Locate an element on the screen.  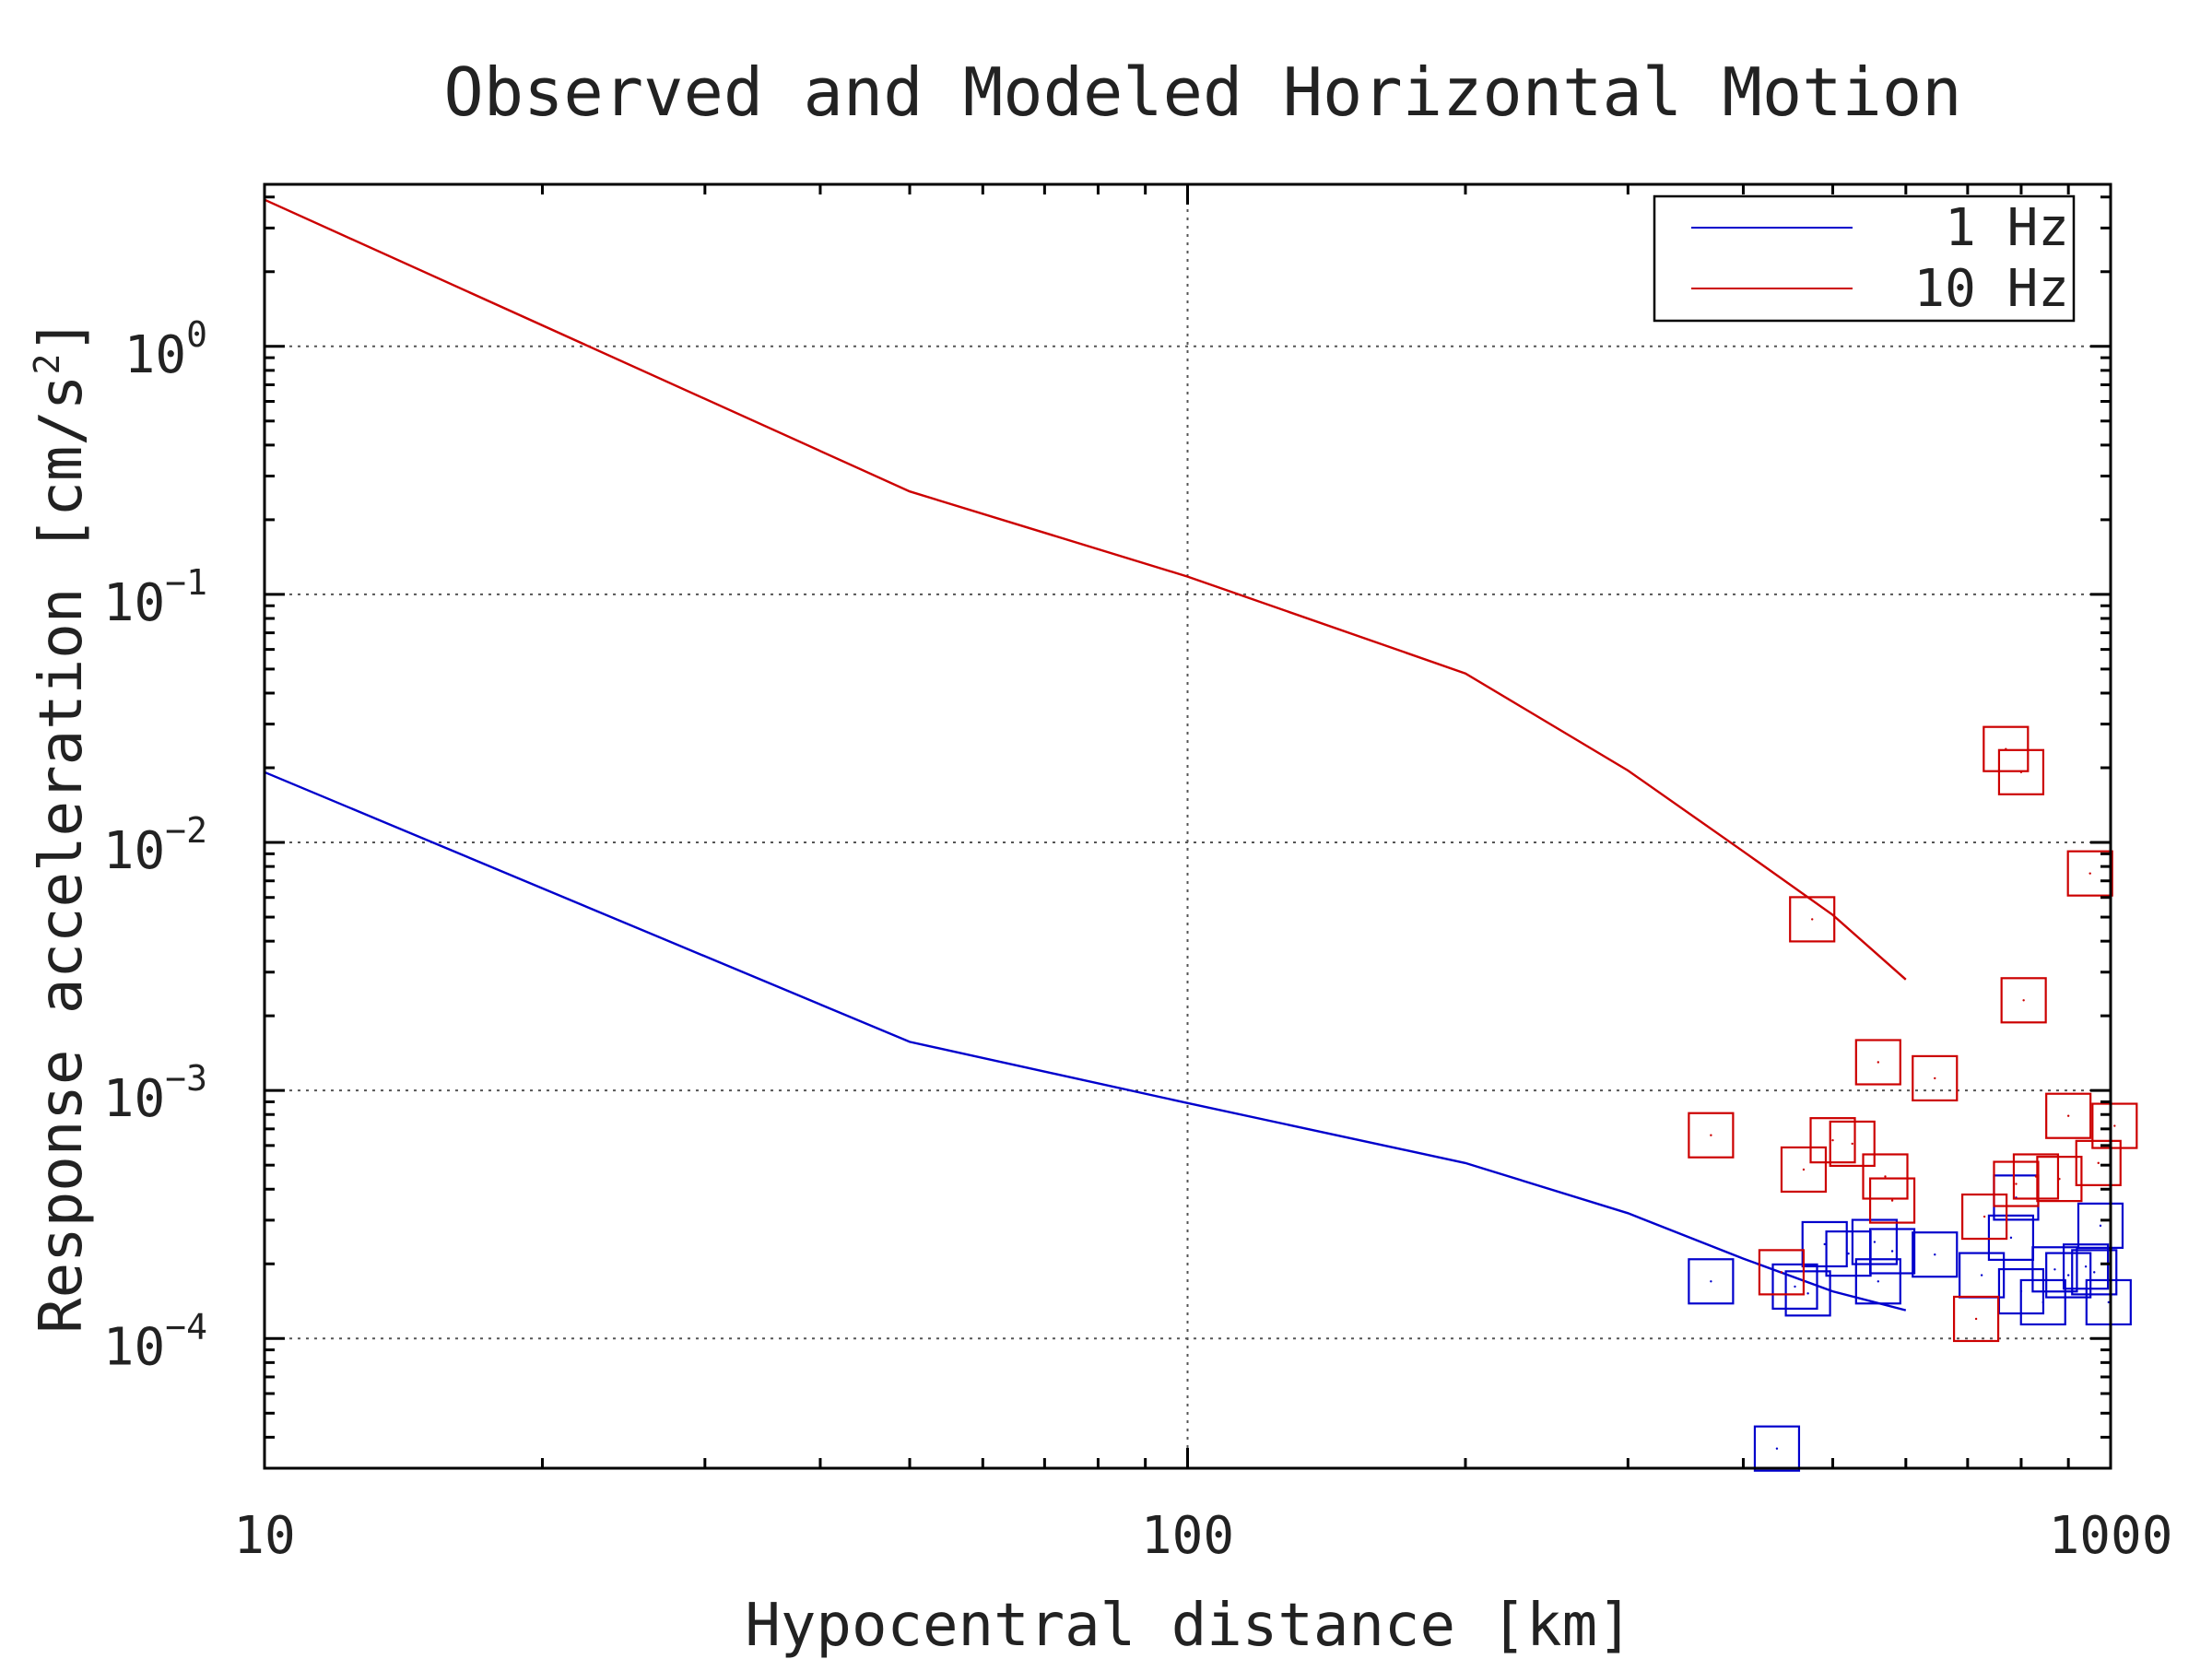
y-axis-label-end: ] is located at coordinates (62, 336).